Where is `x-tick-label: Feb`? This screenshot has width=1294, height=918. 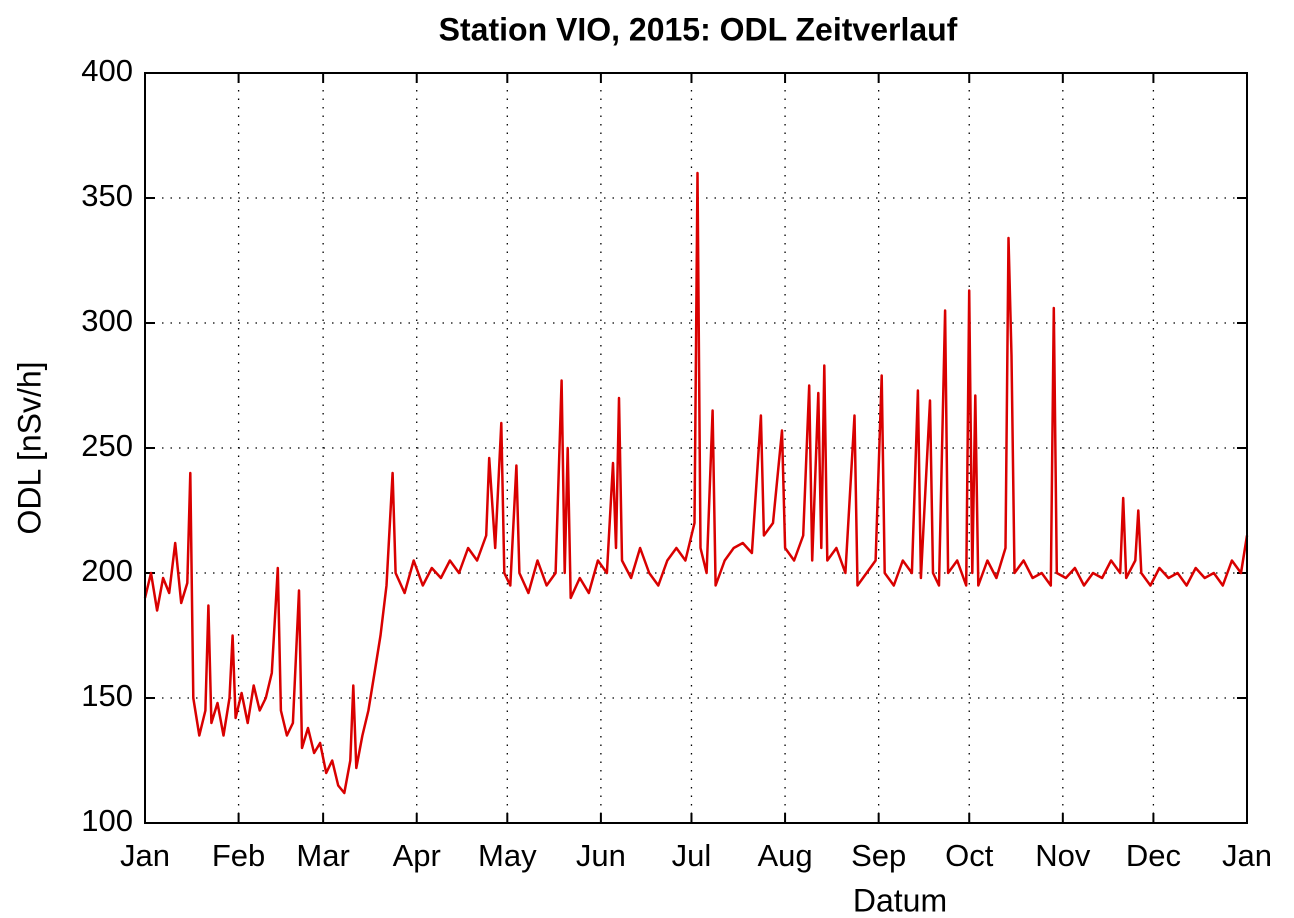
x-tick-label: Feb is located at coordinates (238, 855).